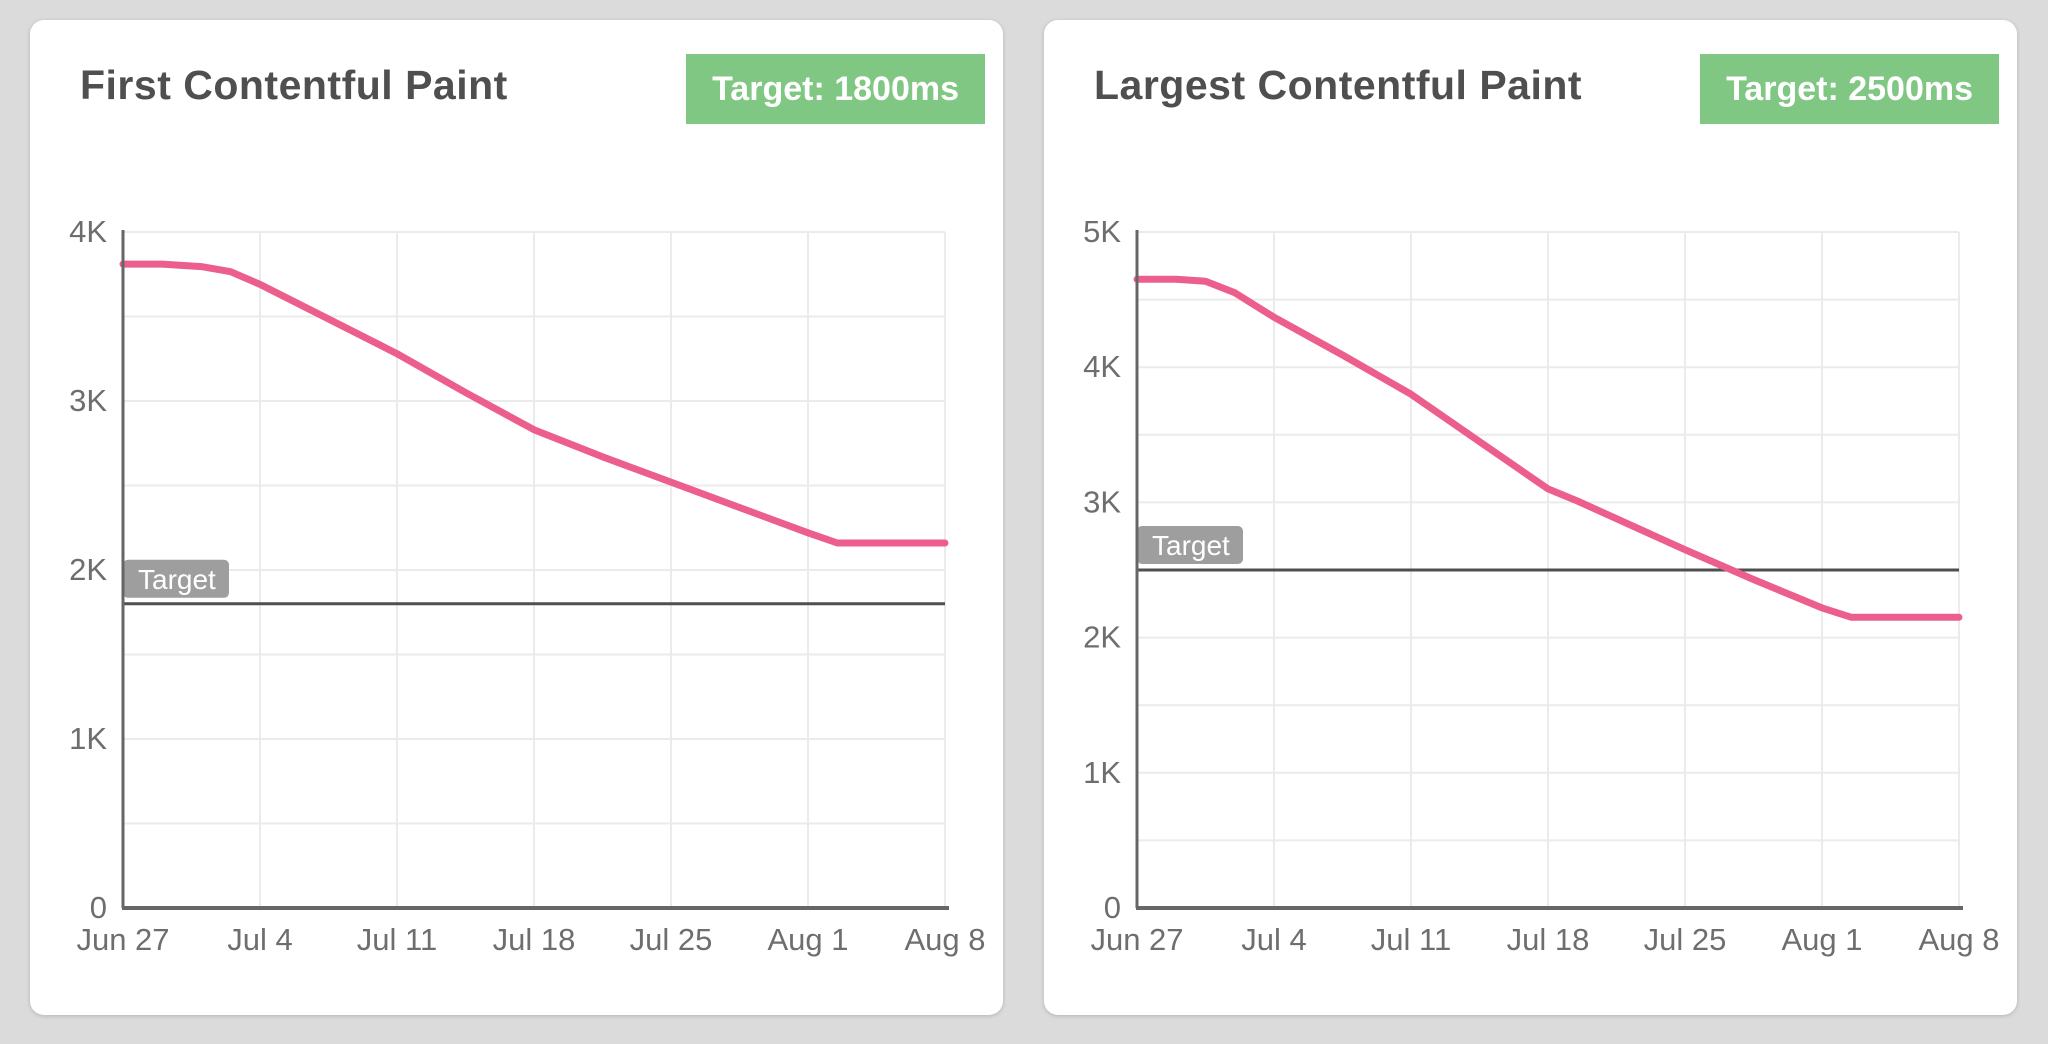 The width and height of the screenshot is (2048, 1044). What do you see at coordinates (1102, 231) in the screenshot?
I see `y-axis-tick-label: 5K` at bounding box center [1102, 231].